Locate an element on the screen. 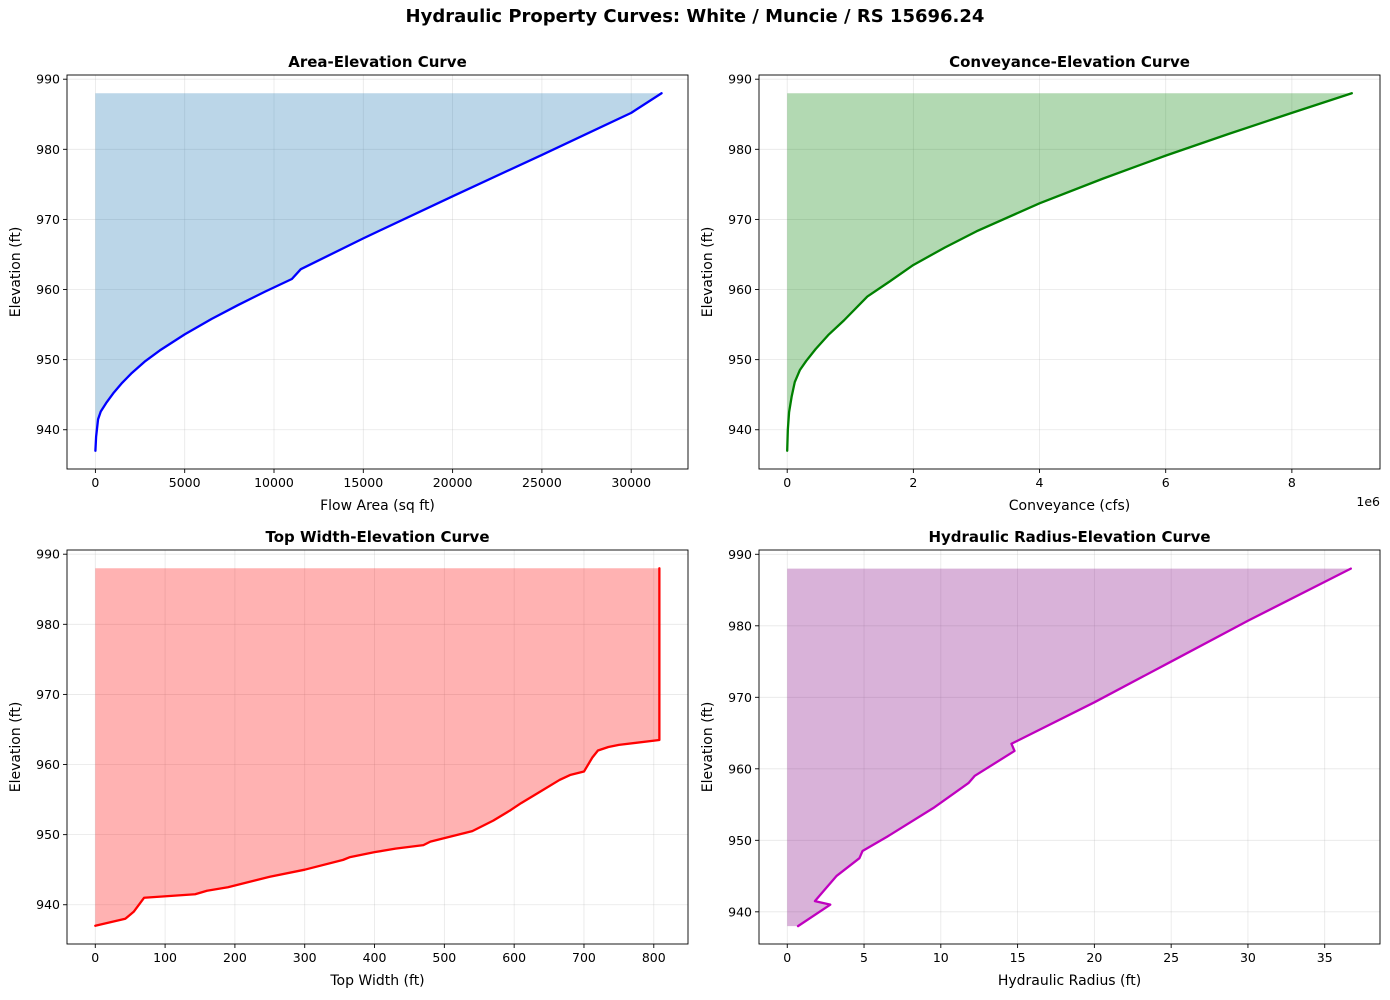 Image resolution: width=1390 pixels, height=1000 pixels. chart-title: Hydraulic Radius-Elevation Curve is located at coordinates (1069, 537).